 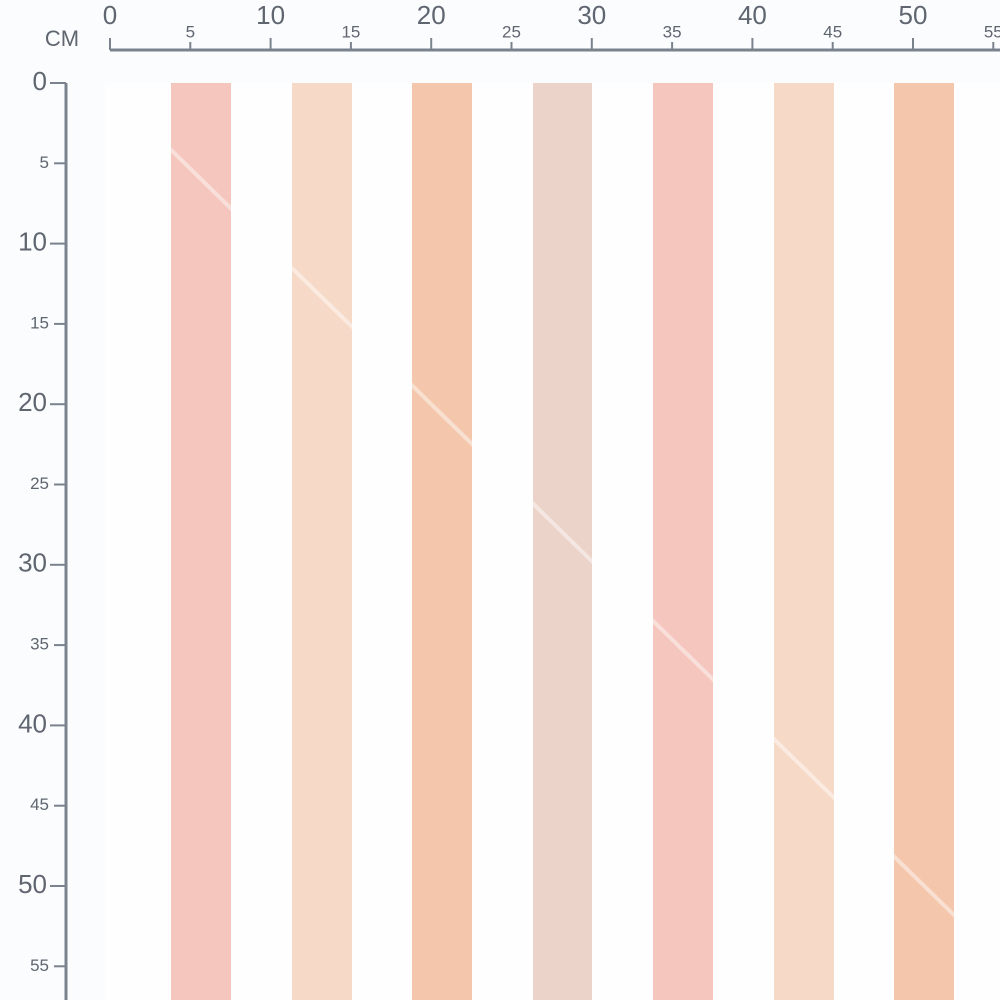 What do you see at coordinates (39, 483) in the screenshot?
I see `left-tick-label: 25` at bounding box center [39, 483].